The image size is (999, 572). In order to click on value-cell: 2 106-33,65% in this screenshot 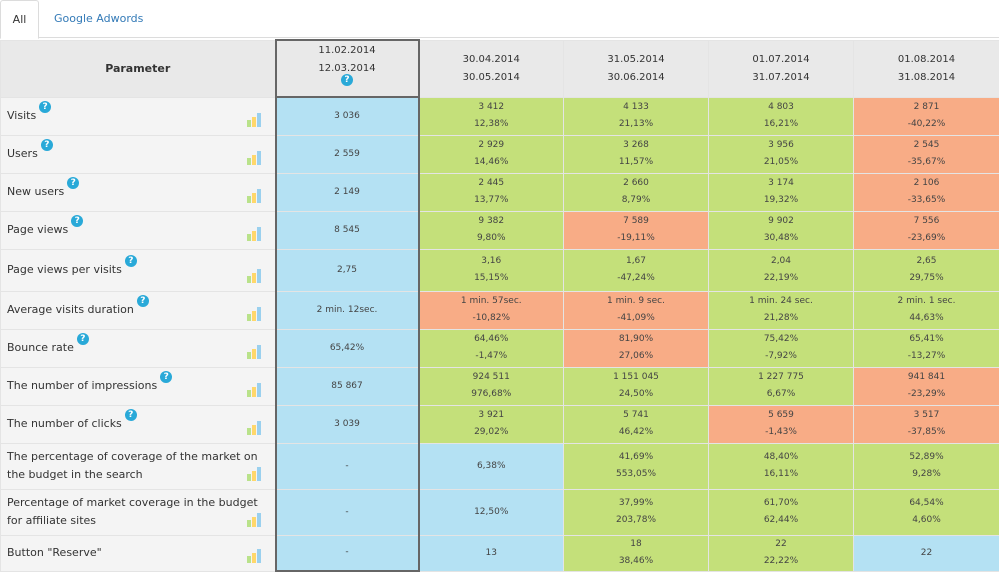, I will do `click(926, 192)`.